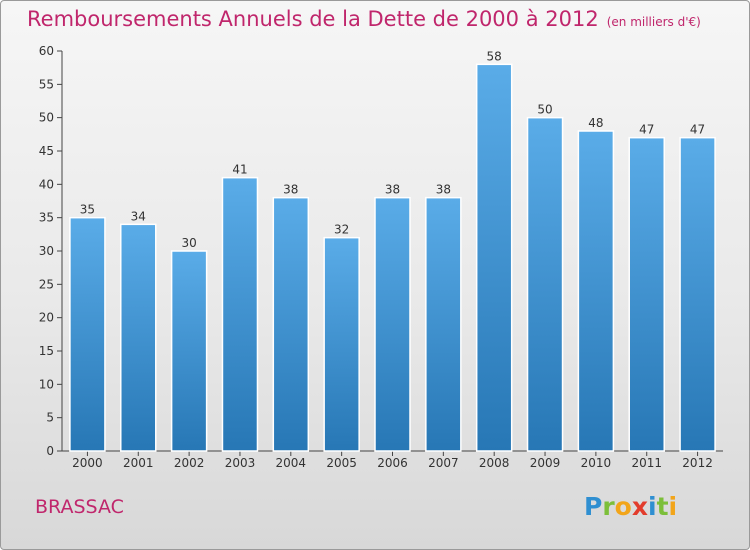 The image size is (750, 550). Describe the element at coordinates (240, 314) in the screenshot. I see `bar-2003` at that location.